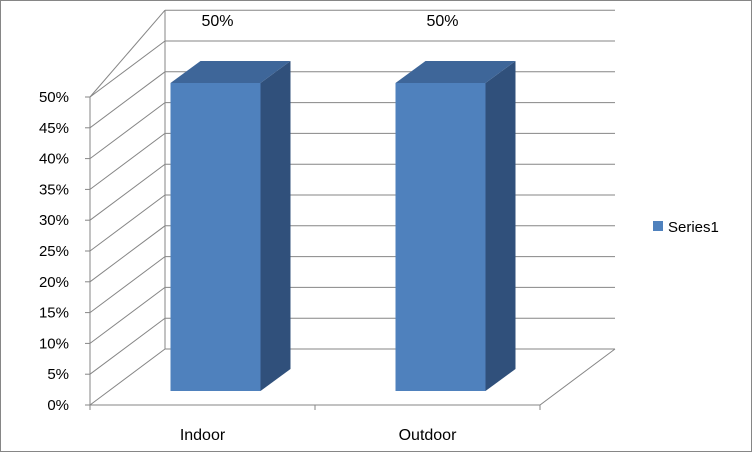 Image resolution: width=752 pixels, height=452 pixels. What do you see at coordinates (203, 435) in the screenshot?
I see `x-category-label: Indoor` at bounding box center [203, 435].